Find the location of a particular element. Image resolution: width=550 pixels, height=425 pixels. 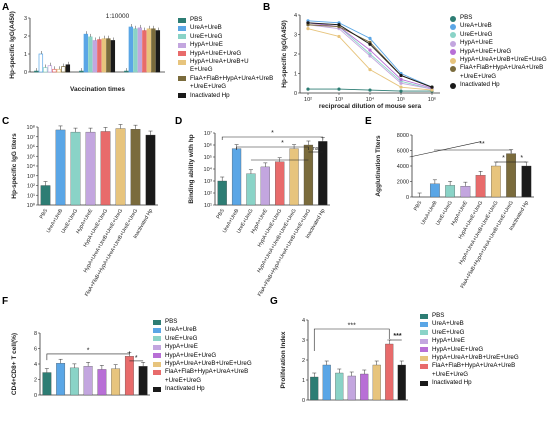

chart-f-ytick-label: 0 is located at coordinates (35, 396).